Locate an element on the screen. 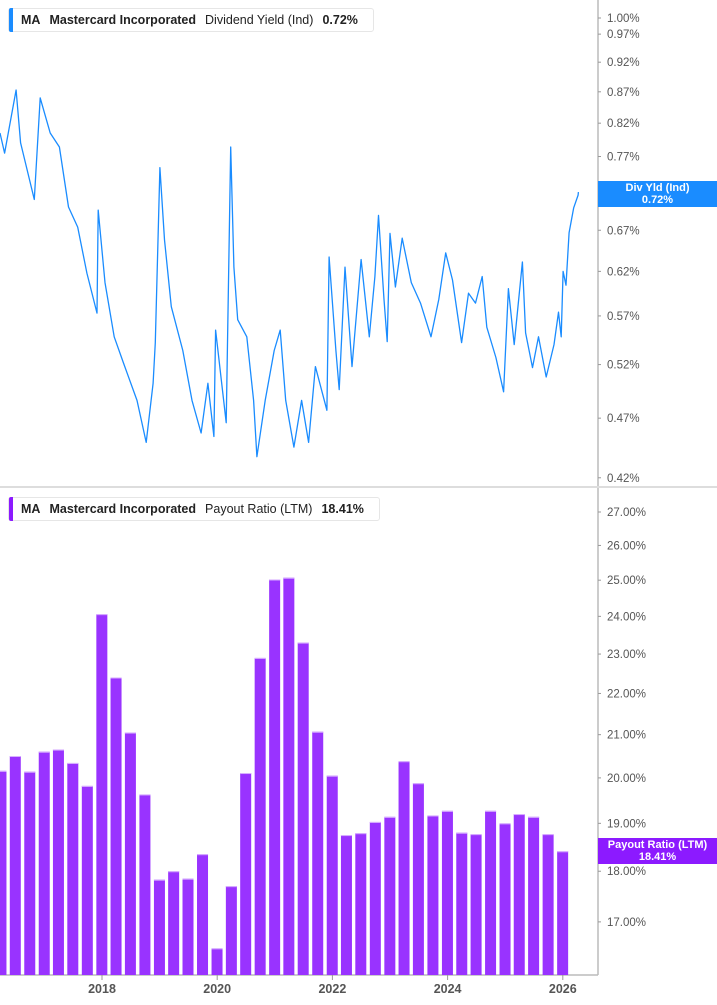 The width and height of the screenshot is (717, 1005). payout-value-tag: Payout Ratio (LTM) 18.41% is located at coordinates (657, 851).